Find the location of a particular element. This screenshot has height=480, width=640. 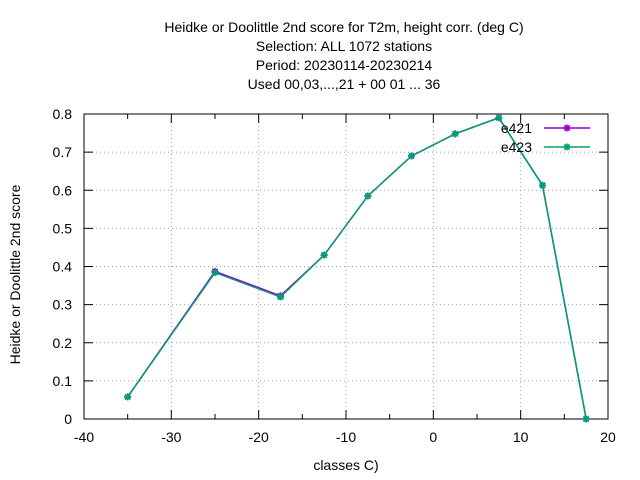

y-tick-label: 0 is located at coordinates (68, 419).